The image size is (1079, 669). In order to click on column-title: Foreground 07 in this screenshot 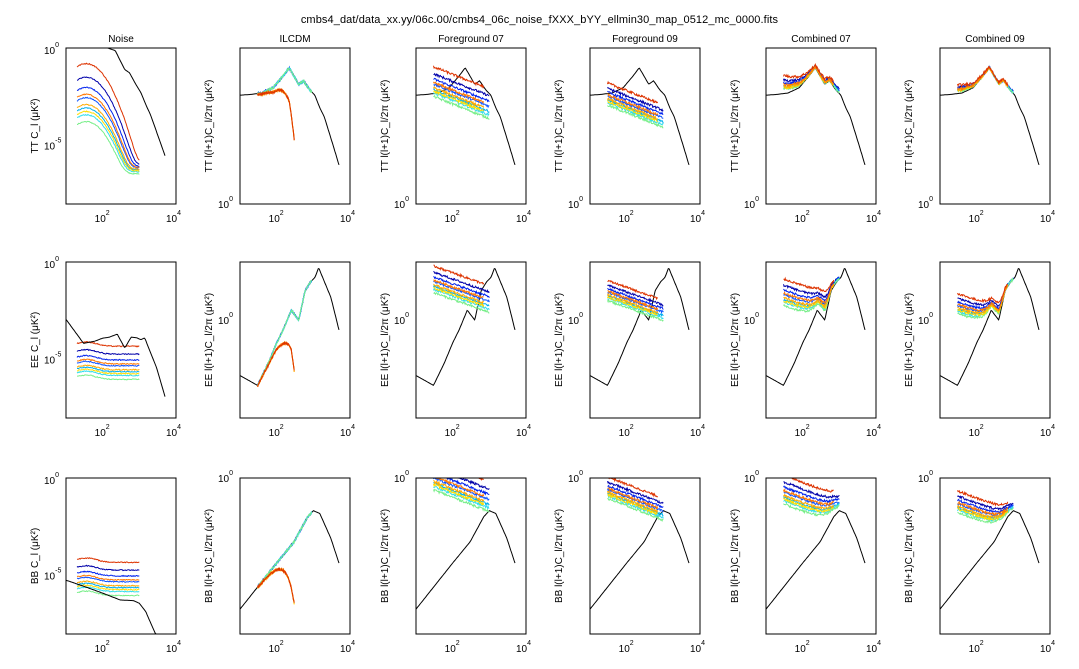, I will do `click(471, 39)`.